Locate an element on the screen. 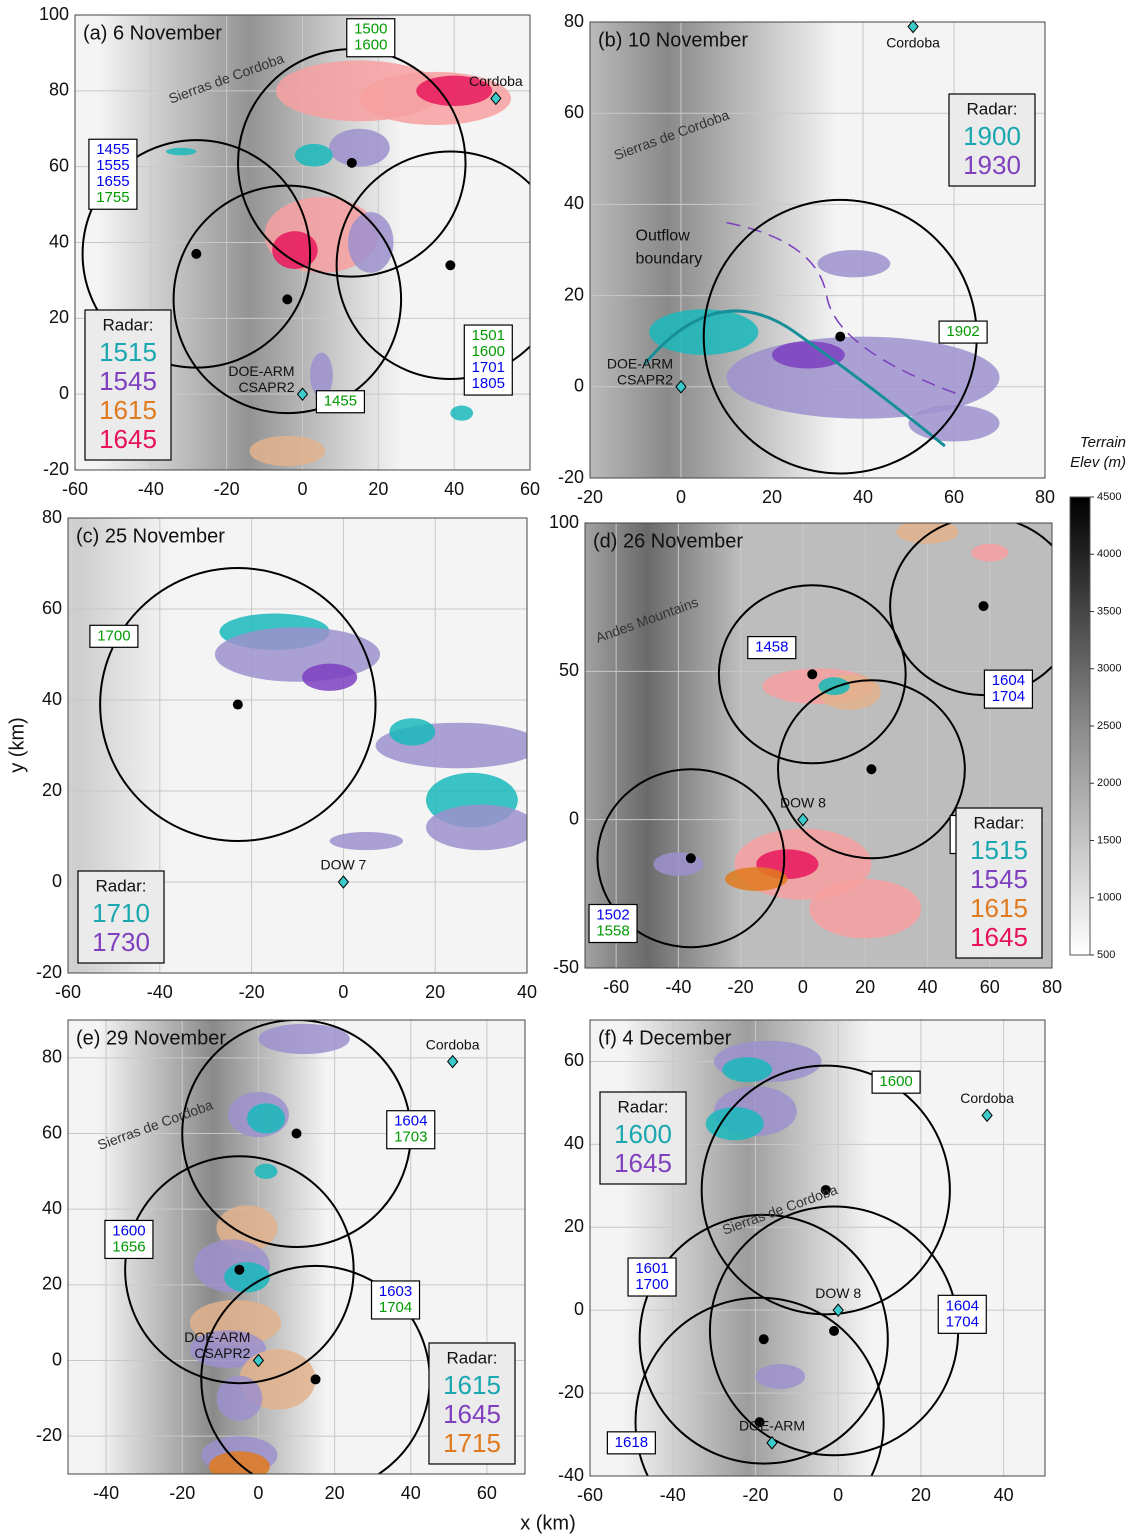 The height and width of the screenshot is (1538, 1134). legend-entry: 1900 is located at coordinates (992, 136).